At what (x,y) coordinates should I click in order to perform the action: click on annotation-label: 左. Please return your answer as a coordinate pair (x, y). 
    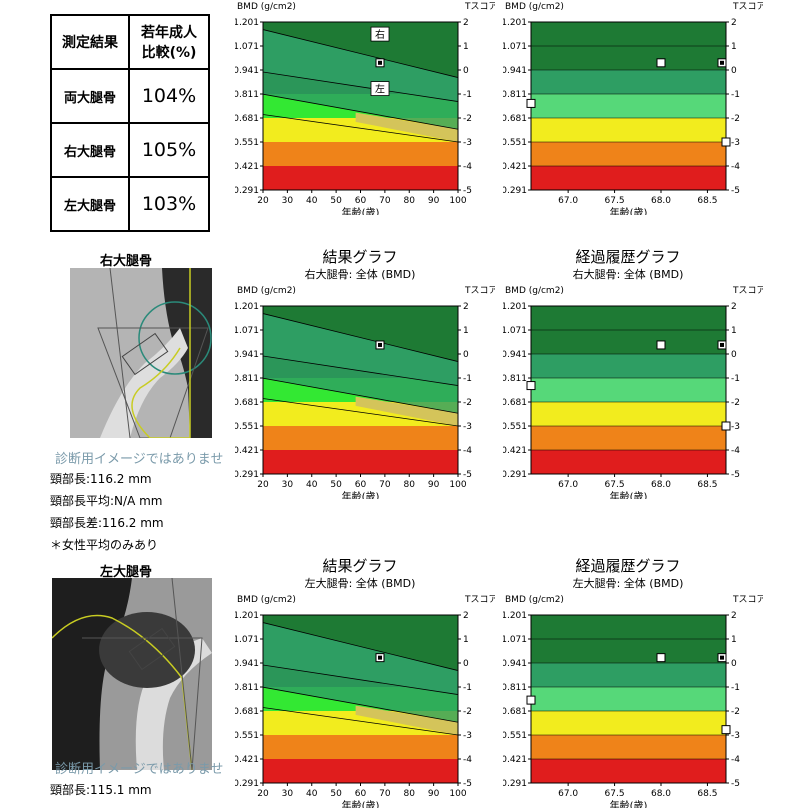
    Looking at the image, I should click on (380, 89).